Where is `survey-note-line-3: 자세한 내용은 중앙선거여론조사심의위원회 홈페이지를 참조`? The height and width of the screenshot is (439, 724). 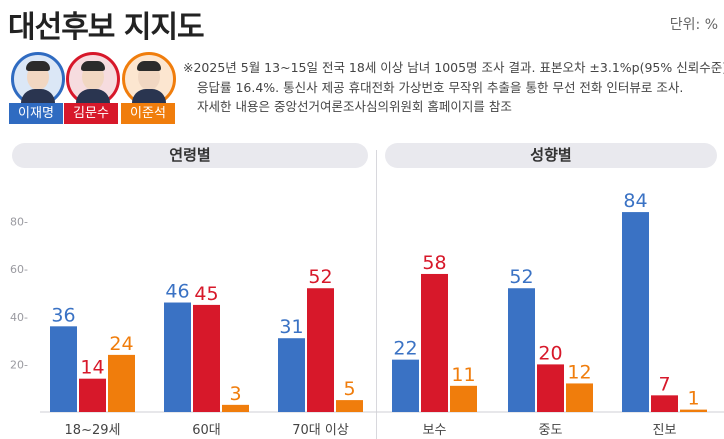
survey-note-line-3: 자세한 내용은 중앙선거여론조사심의위원회 홈페이지를 참조 is located at coordinates (354, 106).